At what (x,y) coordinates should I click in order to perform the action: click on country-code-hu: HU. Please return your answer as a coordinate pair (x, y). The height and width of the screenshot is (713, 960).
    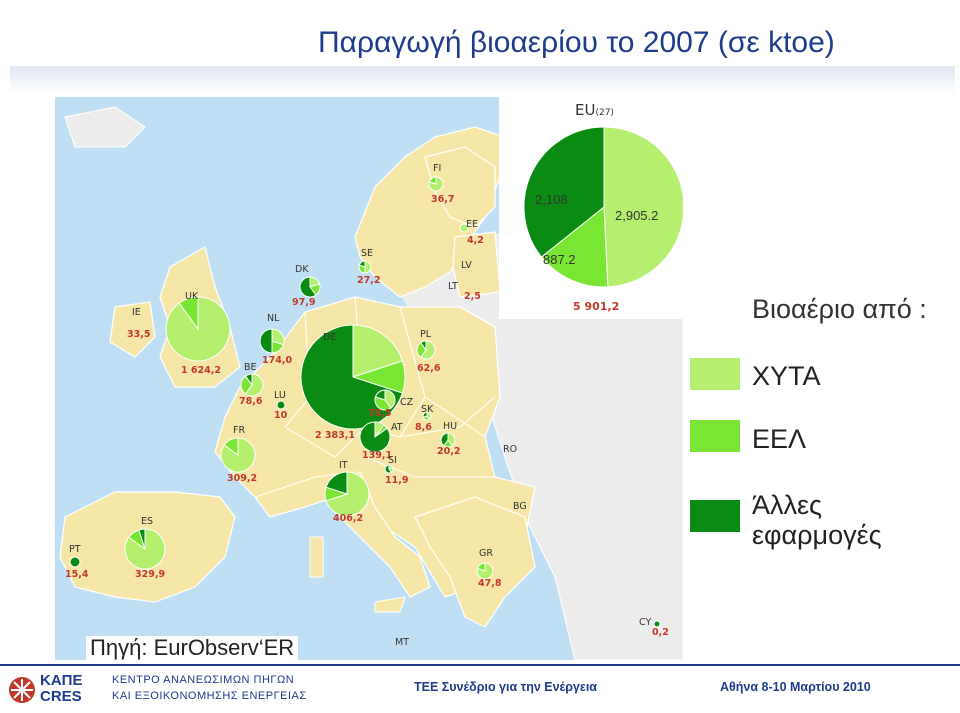
    Looking at the image, I should click on (450, 426).